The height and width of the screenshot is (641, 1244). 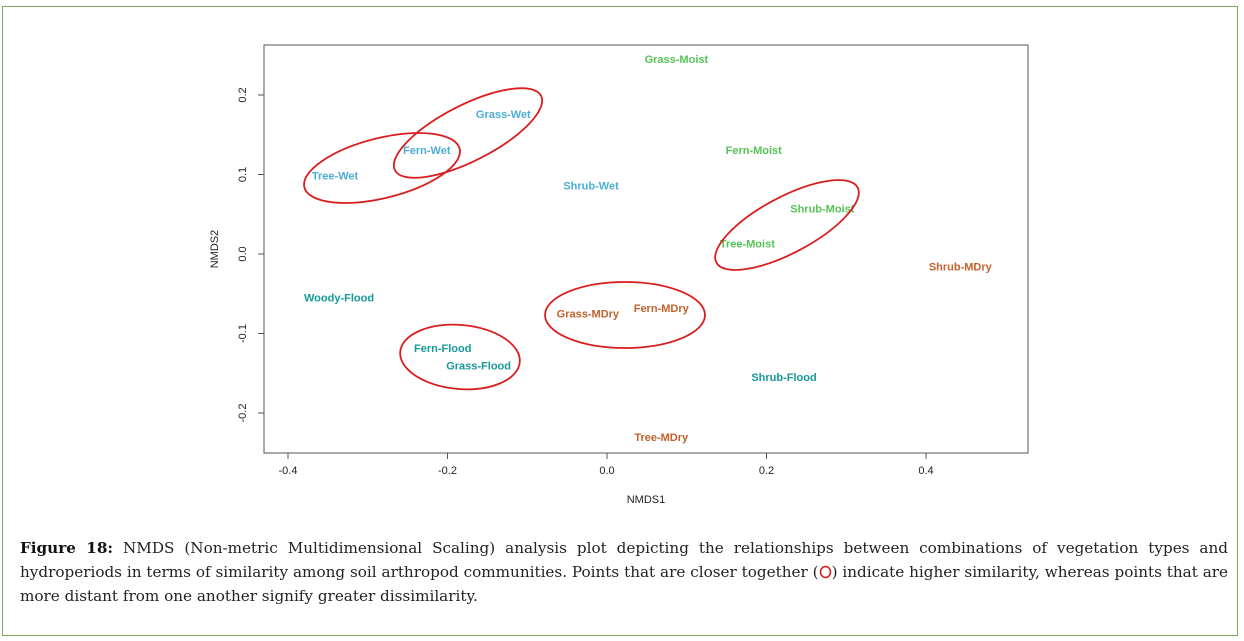 I want to click on point-label-grass-mdry: Grass-MDry, so click(x=588, y=315).